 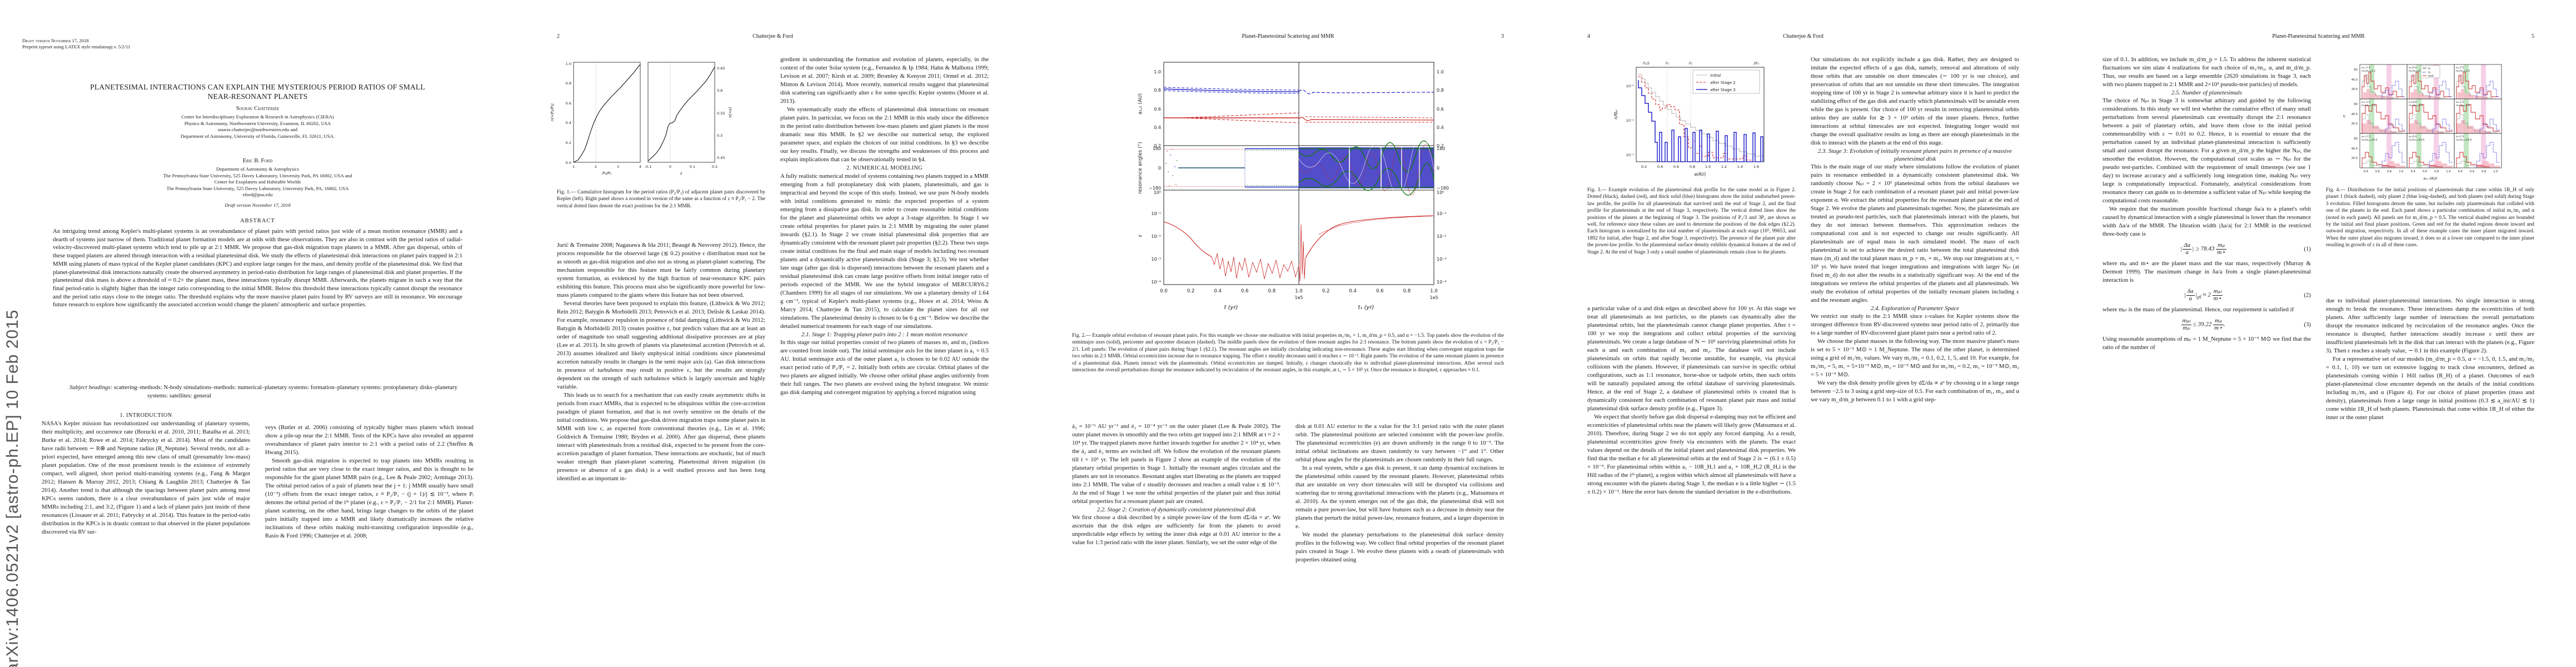 I want to click on running-head: Planet-Planetesimal Scattering and MMR, so click(x=1288, y=36).